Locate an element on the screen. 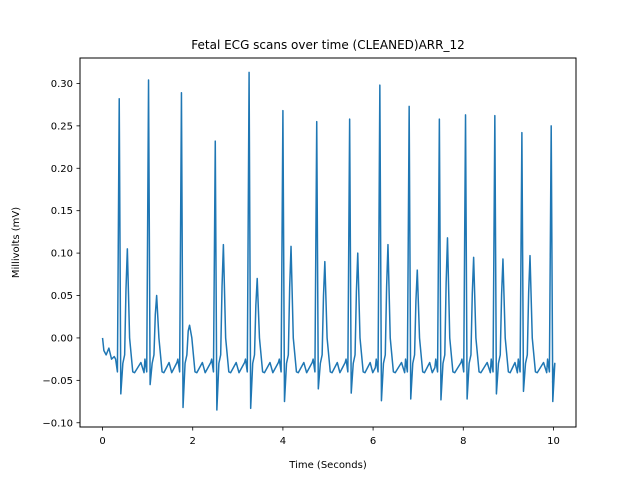 The width and height of the screenshot is (640, 480). x-tick-label: 8 is located at coordinates (463, 441).